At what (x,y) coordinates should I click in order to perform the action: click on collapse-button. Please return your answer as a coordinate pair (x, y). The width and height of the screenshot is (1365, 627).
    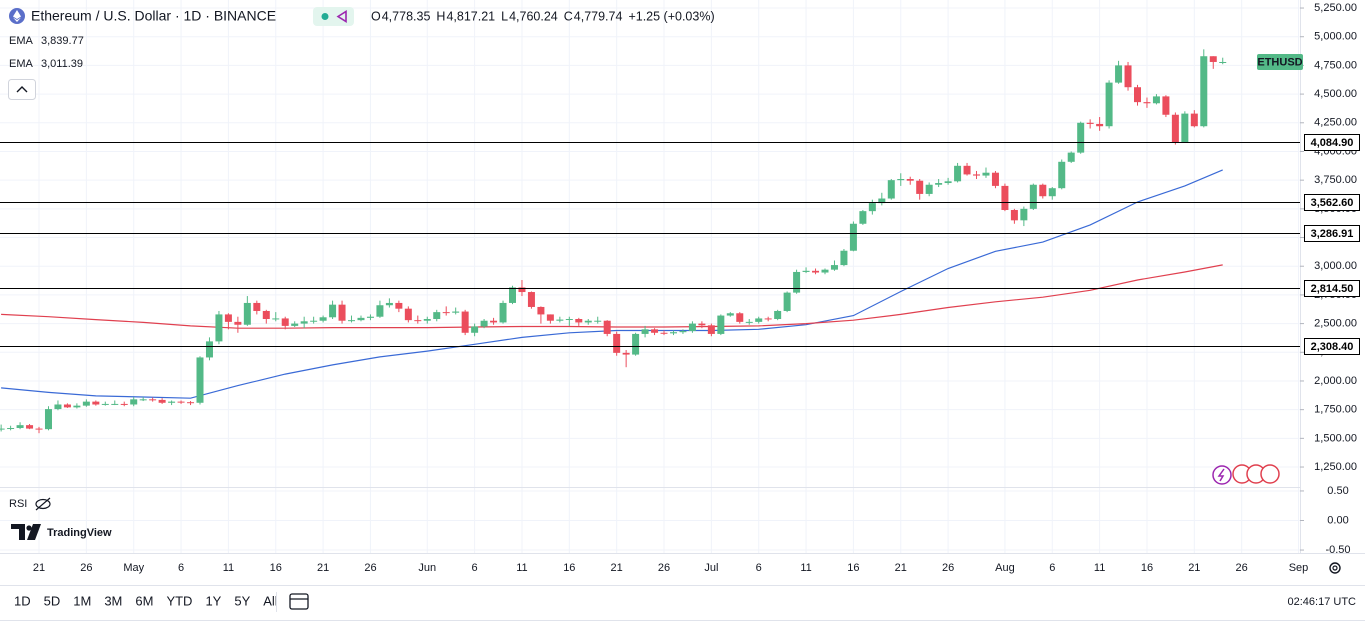
    Looking at the image, I should click on (22, 89).